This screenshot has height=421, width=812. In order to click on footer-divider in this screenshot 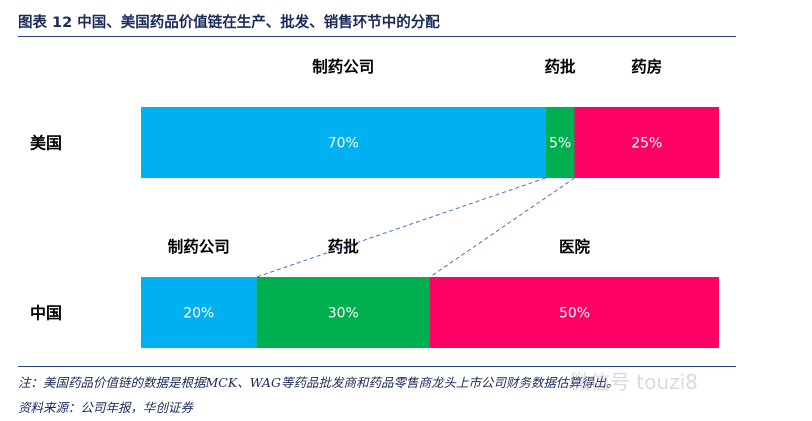, I will do `click(377, 366)`.